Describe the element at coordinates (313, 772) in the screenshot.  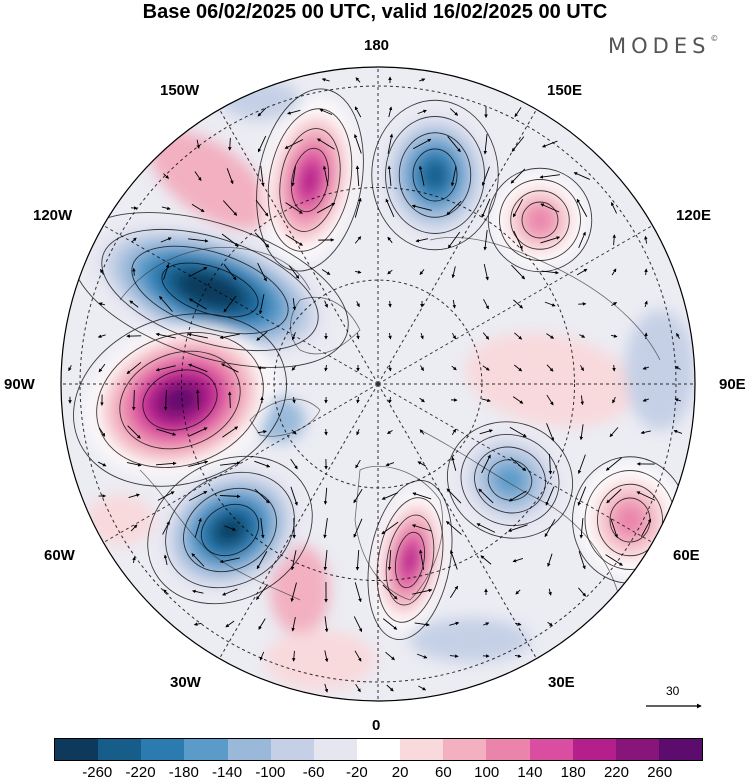
I see `colorbar-tick-label: -60` at that location.